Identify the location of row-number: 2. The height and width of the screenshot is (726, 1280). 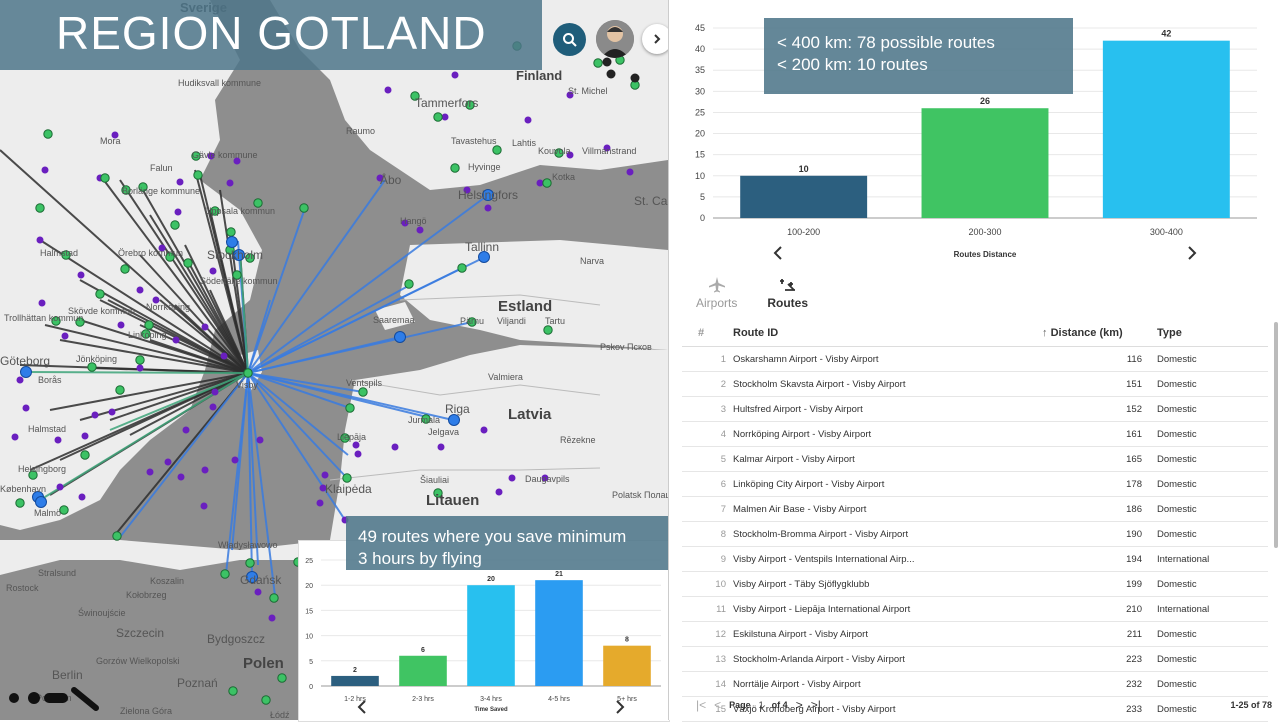
(707, 384).